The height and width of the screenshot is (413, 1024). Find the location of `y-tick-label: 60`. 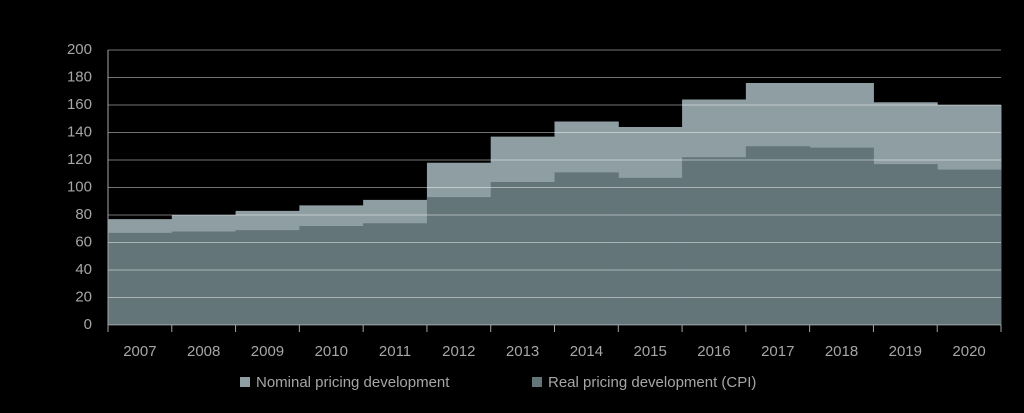

y-tick-label: 60 is located at coordinates (83, 241).